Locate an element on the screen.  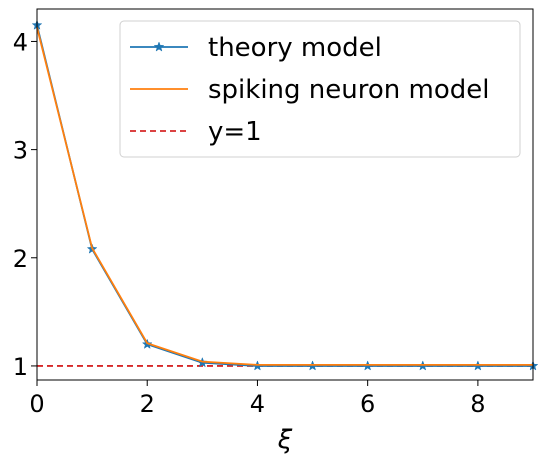
y-tick-label: 2 is located at coordinates (20, 259).